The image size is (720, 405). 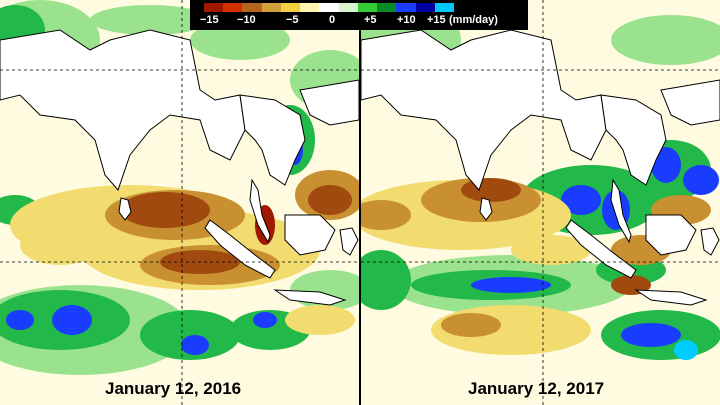 I want to click on legend-tick: −15, so click(x=209, y=20).